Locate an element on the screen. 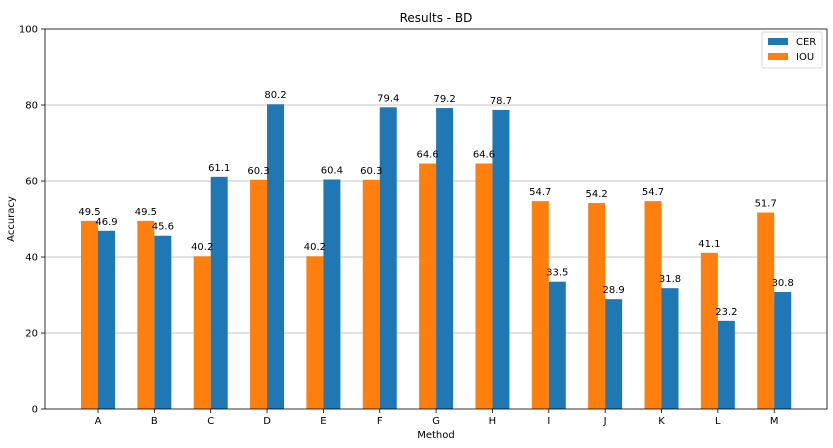 This screenshot has height=448, width=833. bar-cer-l is located at coordinates (726, 364).